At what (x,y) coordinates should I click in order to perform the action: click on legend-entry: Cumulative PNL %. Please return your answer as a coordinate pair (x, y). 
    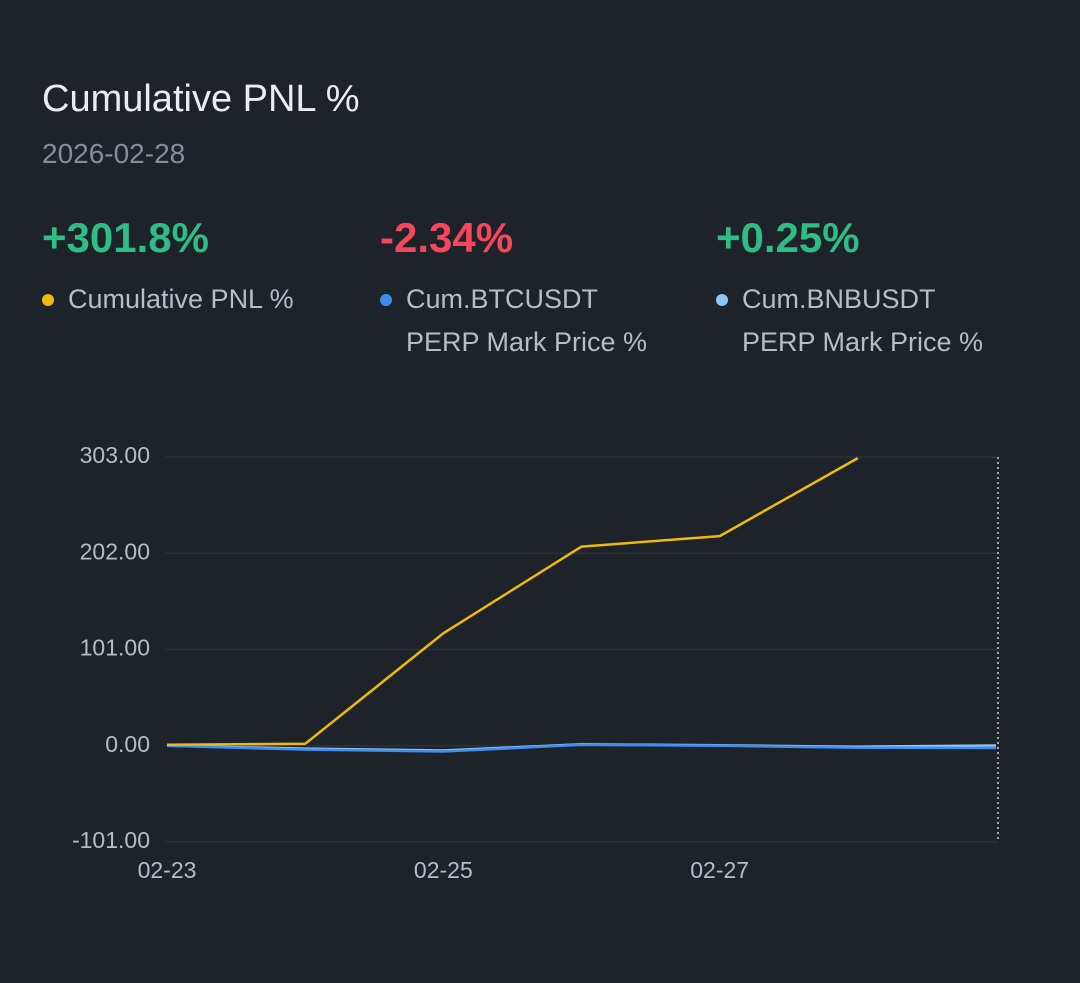
    Looking at the image, I should click on (190, 299).